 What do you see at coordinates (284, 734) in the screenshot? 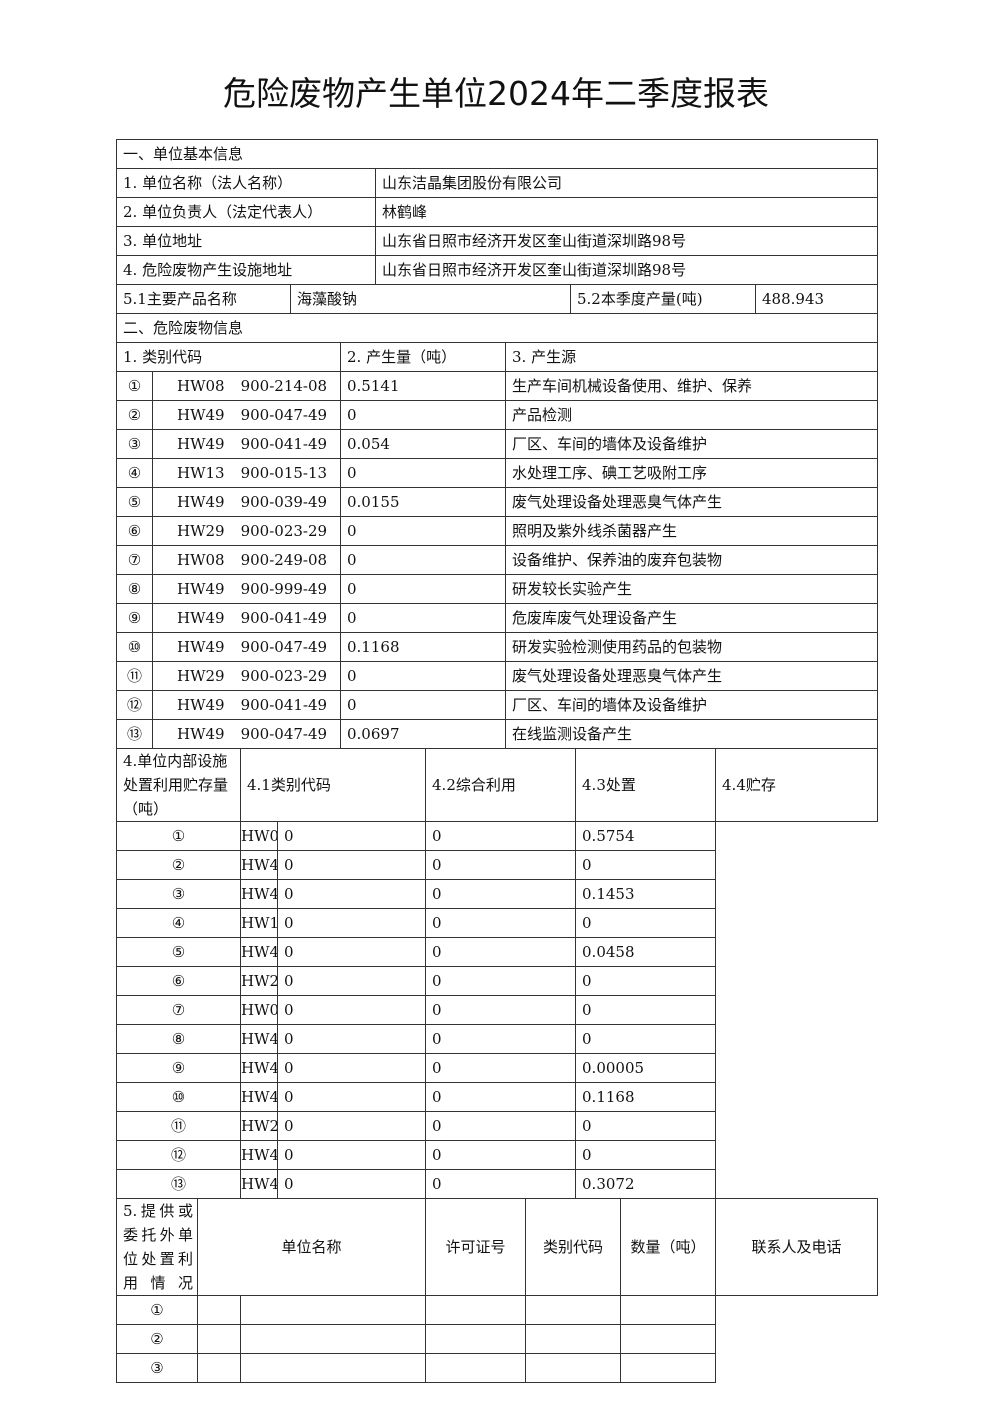
I see `waste-code: 900-047-49` at bounding box center [284, 734].